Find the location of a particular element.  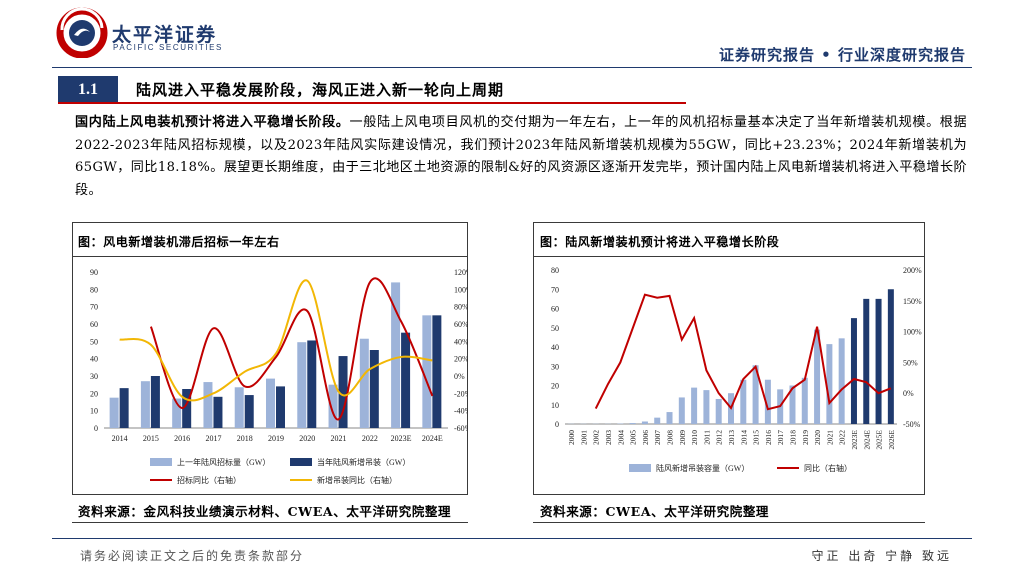

x-tick-label: 2004 is located at coordinates (620, 437).